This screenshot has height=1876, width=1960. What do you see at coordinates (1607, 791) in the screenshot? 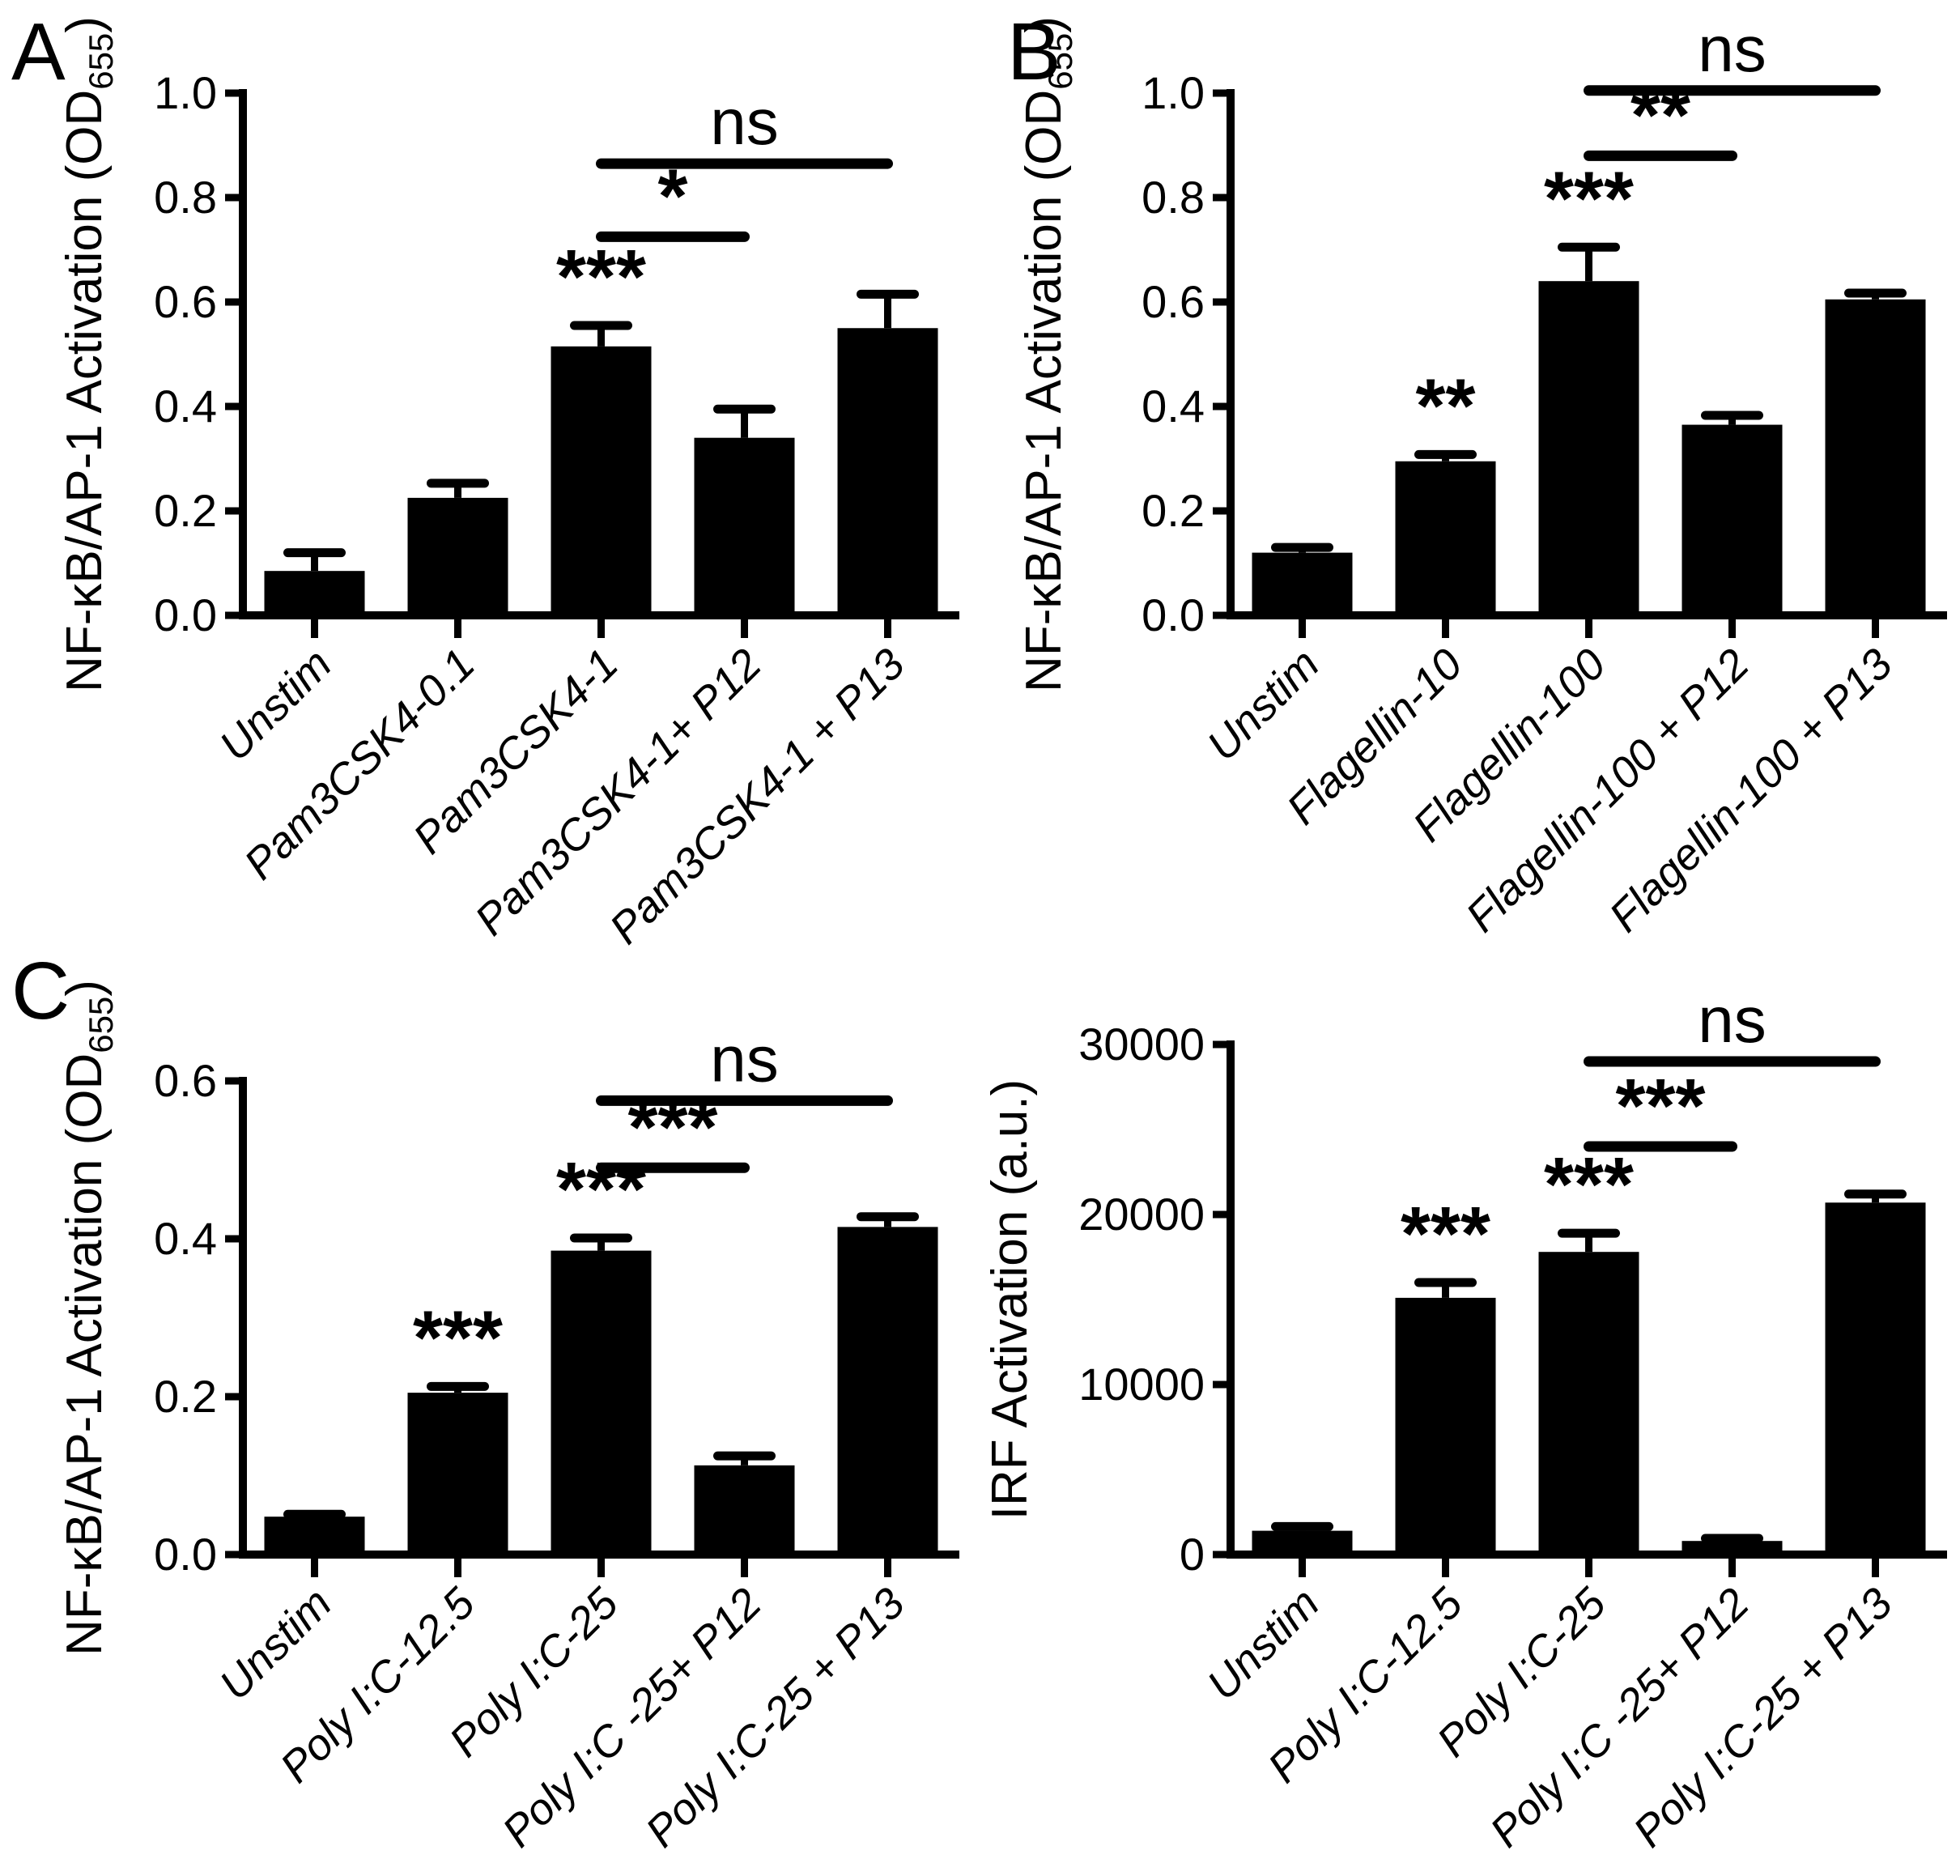
I see `x-category-label: Flagellin-100 + P12` at bounding box center [1607, 791].